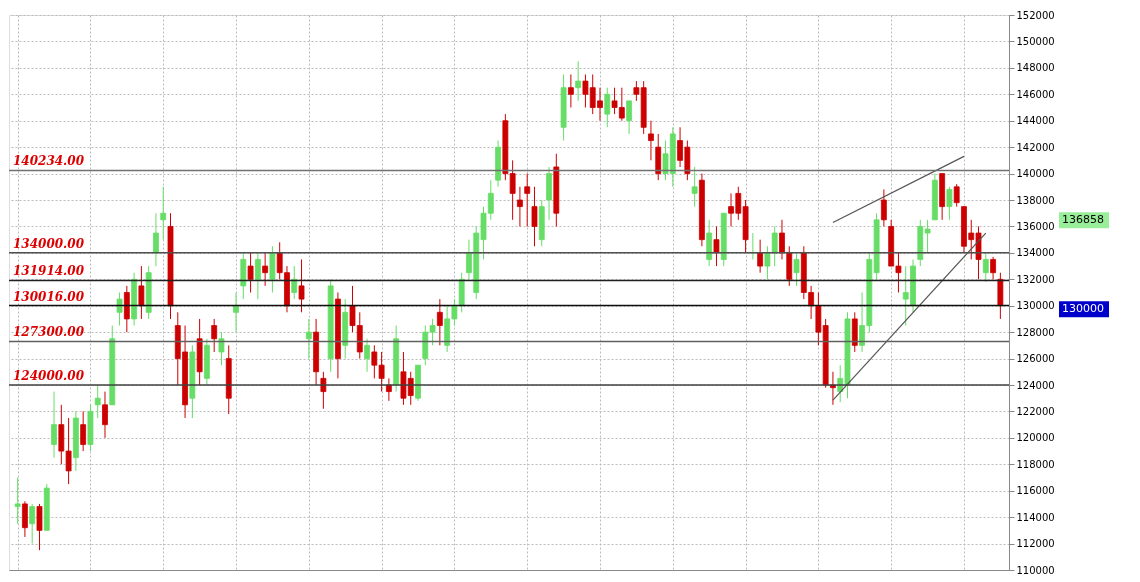  I want to click on y-tick-label: 126000, so click(1035, 359).